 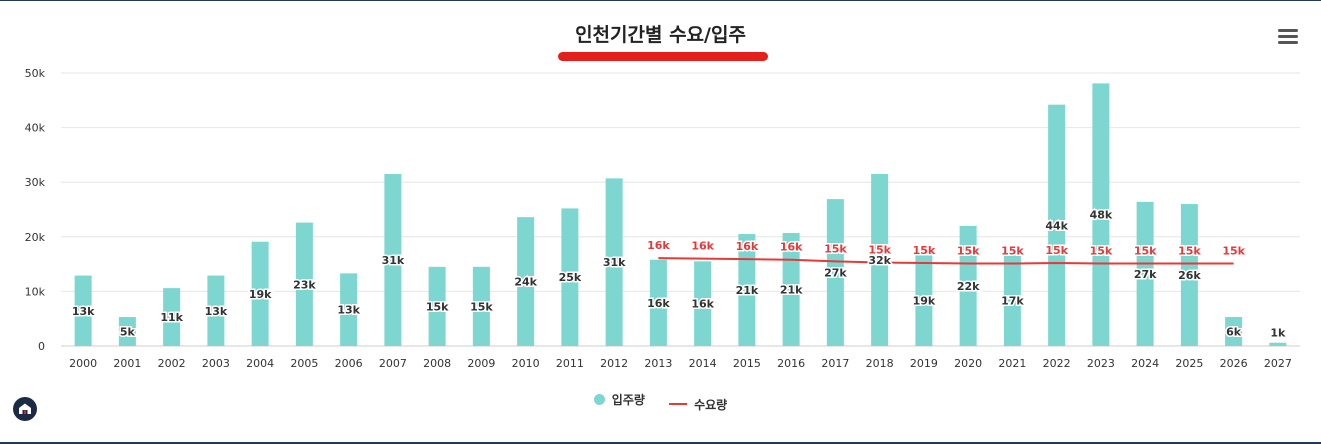 I want to click on x-tick-label: 2014, so click(x=703, y=363).